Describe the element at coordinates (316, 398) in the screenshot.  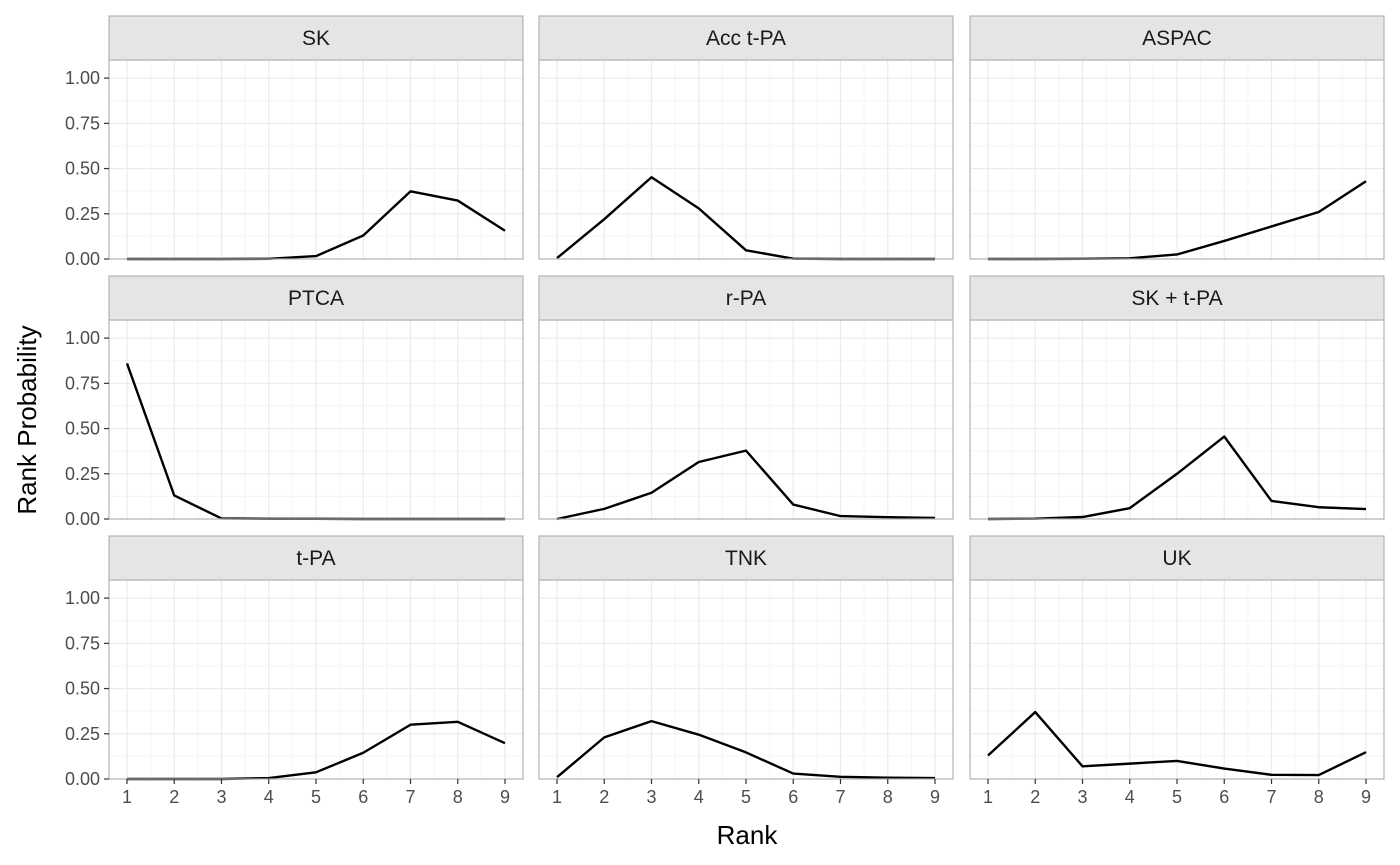
I see `panel-ptca: PTCA` at that location.